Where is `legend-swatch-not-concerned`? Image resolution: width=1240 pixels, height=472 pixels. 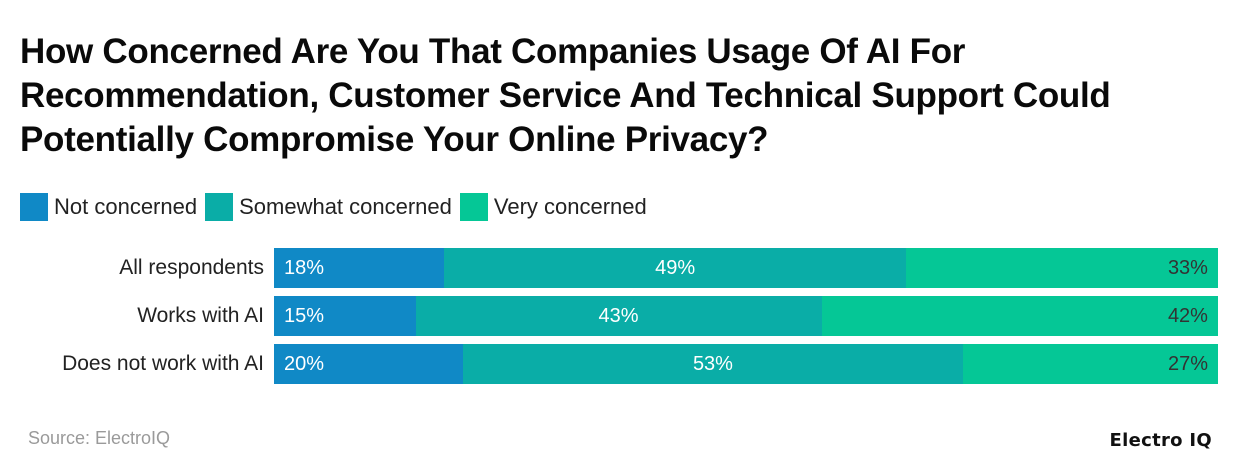 legend-swatch-not-concerned is located at coordinates (34, 207).